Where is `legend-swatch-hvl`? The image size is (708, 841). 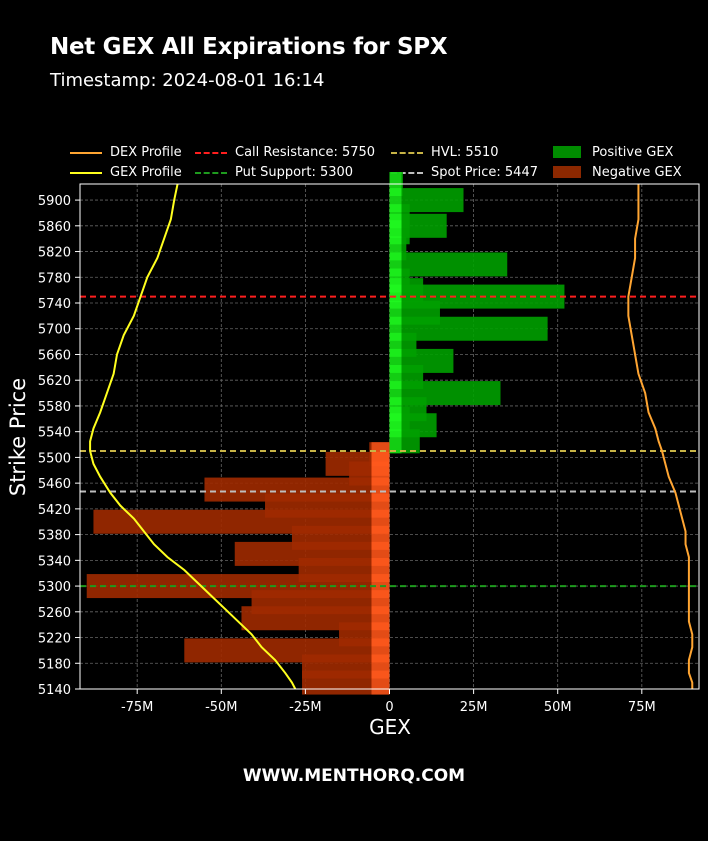 legend-swatch-hvl is located at coordinates (407, 153).